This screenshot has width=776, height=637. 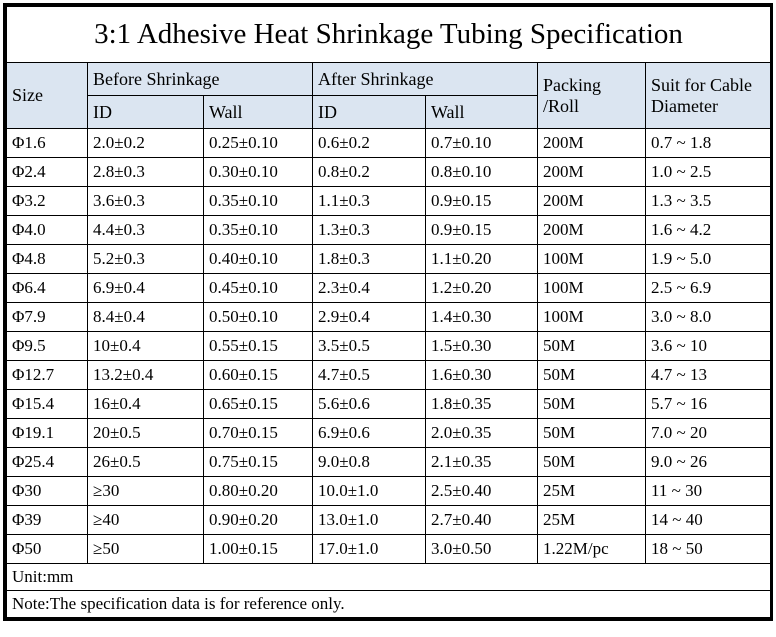 What do you see at coordinates (47, 143) in the screenshot?
I see `size-cell: Φ1.6` at bounding box center [47, 143].